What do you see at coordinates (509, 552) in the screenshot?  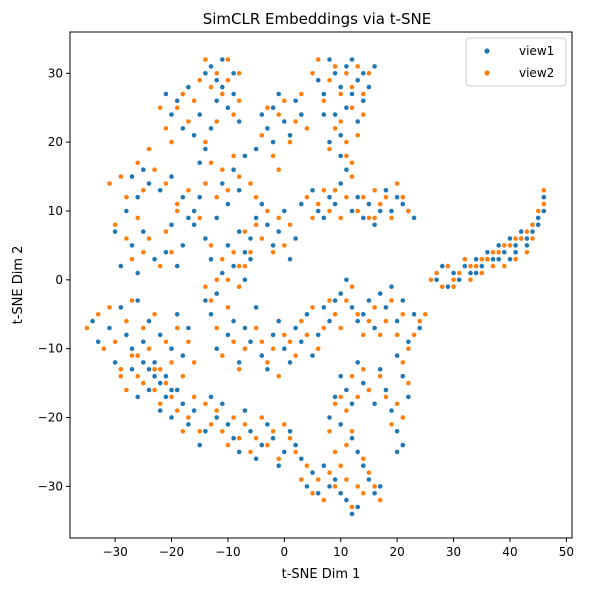 I see `x-tick-label: 40` at bounding box center [509, 552].